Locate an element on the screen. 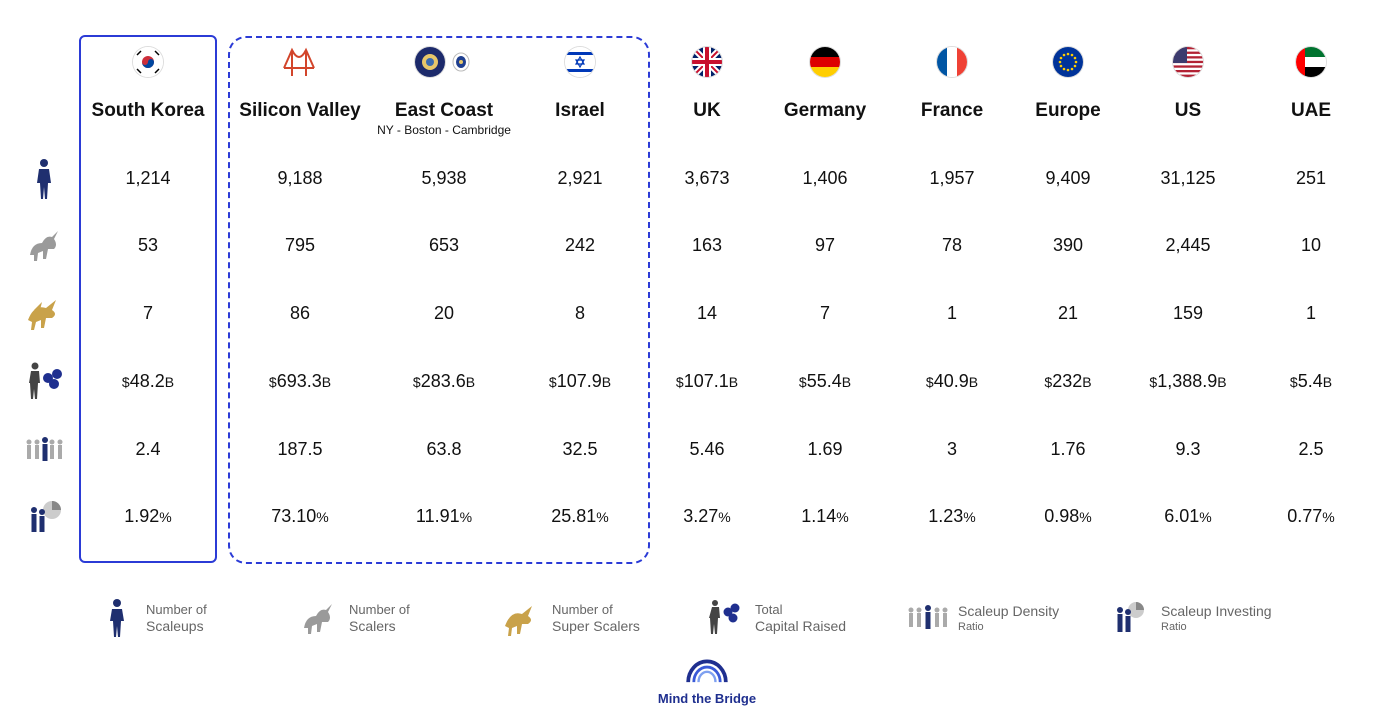  column-title-france: France is located at coordinates (952, 110).